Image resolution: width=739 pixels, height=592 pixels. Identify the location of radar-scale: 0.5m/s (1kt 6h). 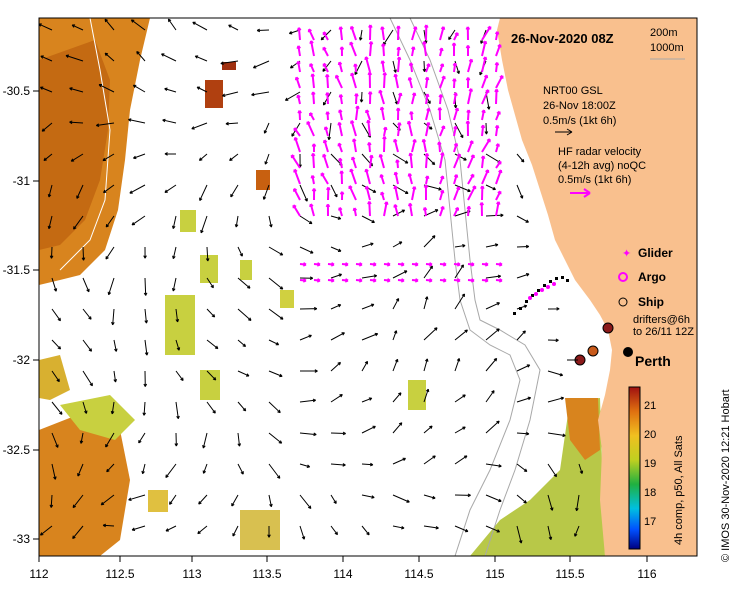
(594, 180).